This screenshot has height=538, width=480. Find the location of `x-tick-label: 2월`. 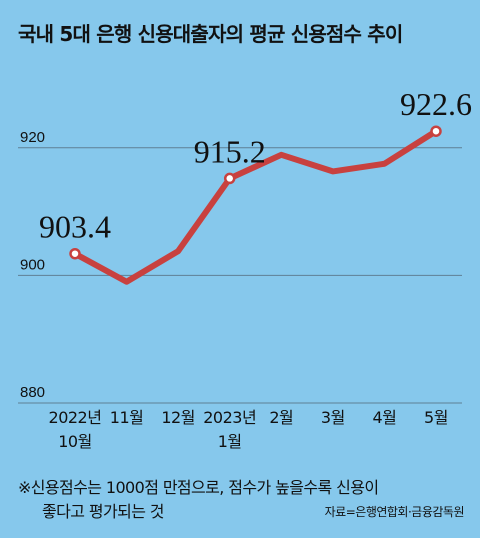

x-tick-label: 2월 is located at coordinates (281, 417).